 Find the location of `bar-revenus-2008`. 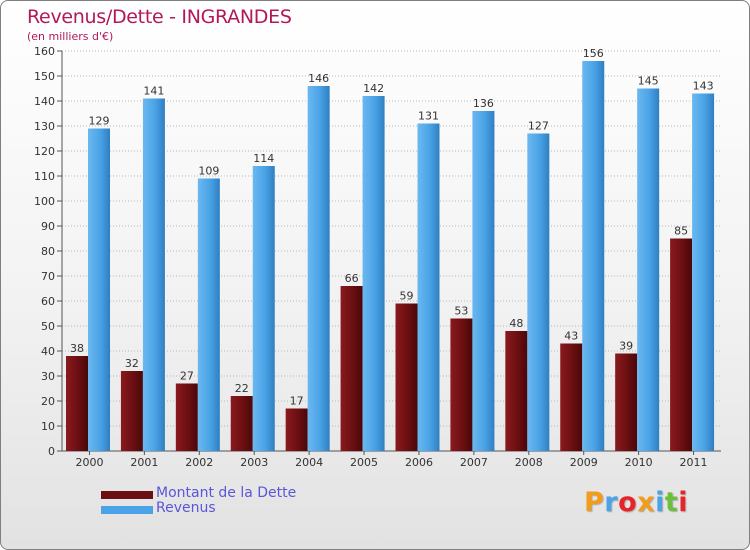

bar-revenus-2008 is located at coordinates (538, 292).